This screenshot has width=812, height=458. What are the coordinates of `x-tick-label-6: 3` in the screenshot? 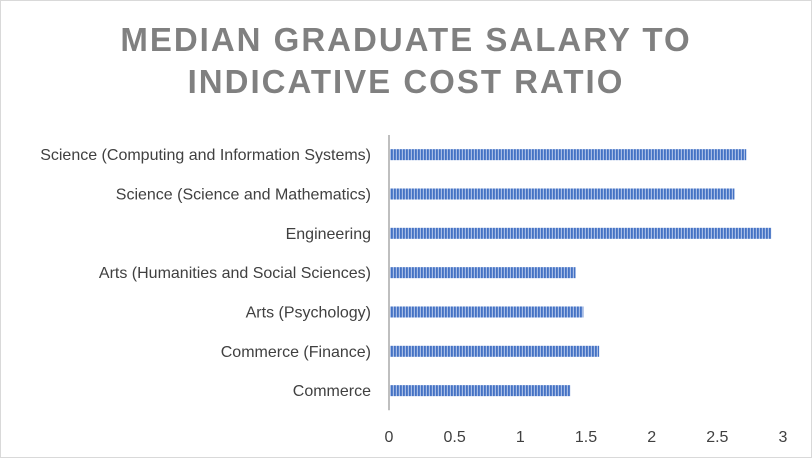 It's located at (783, 437).